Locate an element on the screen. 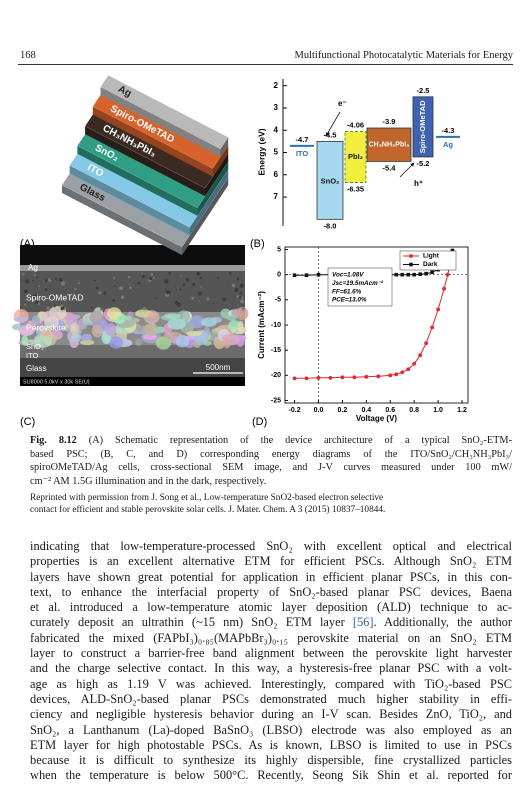  sem-ag-band is located at coordinates (132, 268).